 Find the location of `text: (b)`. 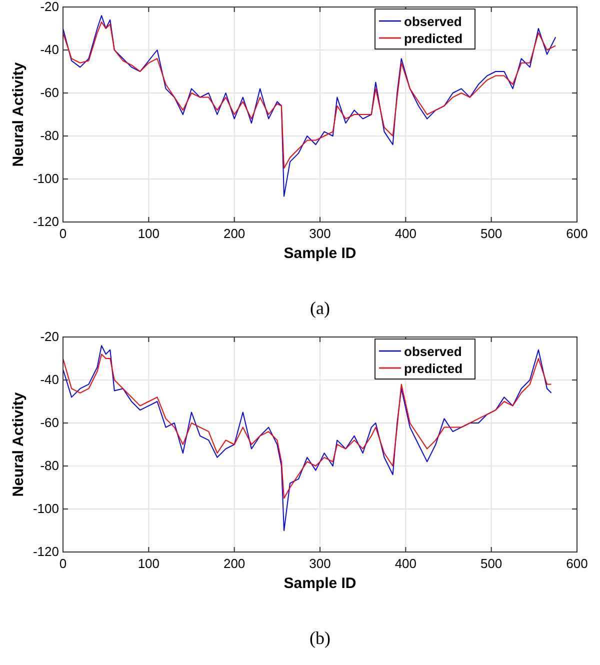

text: (b) is located at coordinates (320, 638).